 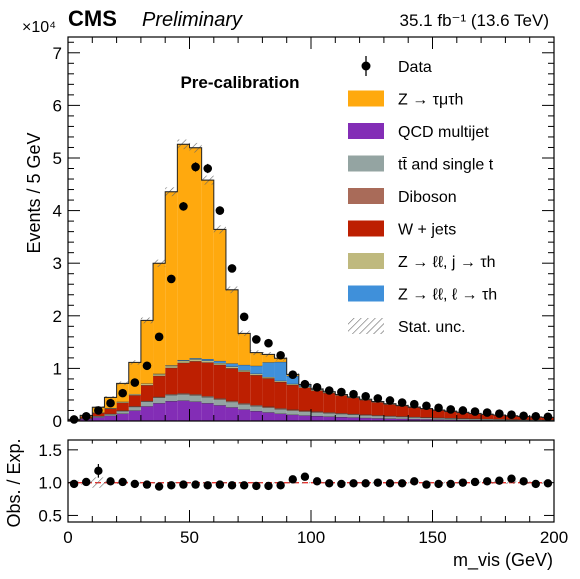 I want to click on legend-entry: Stat. unc., so click(x=407, y=327).